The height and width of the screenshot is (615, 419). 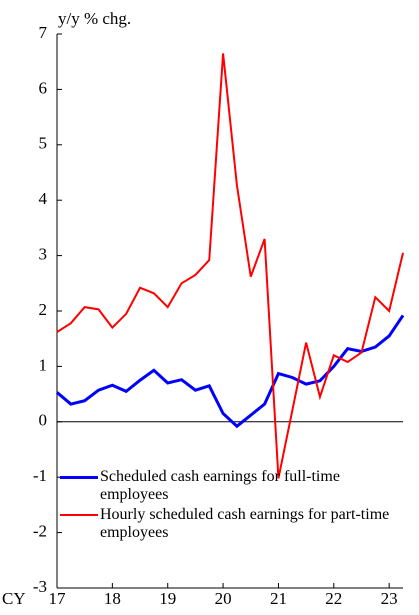 What do you see at coordinates (58, 598) in the screenshot?
I see `x-tick-label: 17` at bounding box center [58, 598].